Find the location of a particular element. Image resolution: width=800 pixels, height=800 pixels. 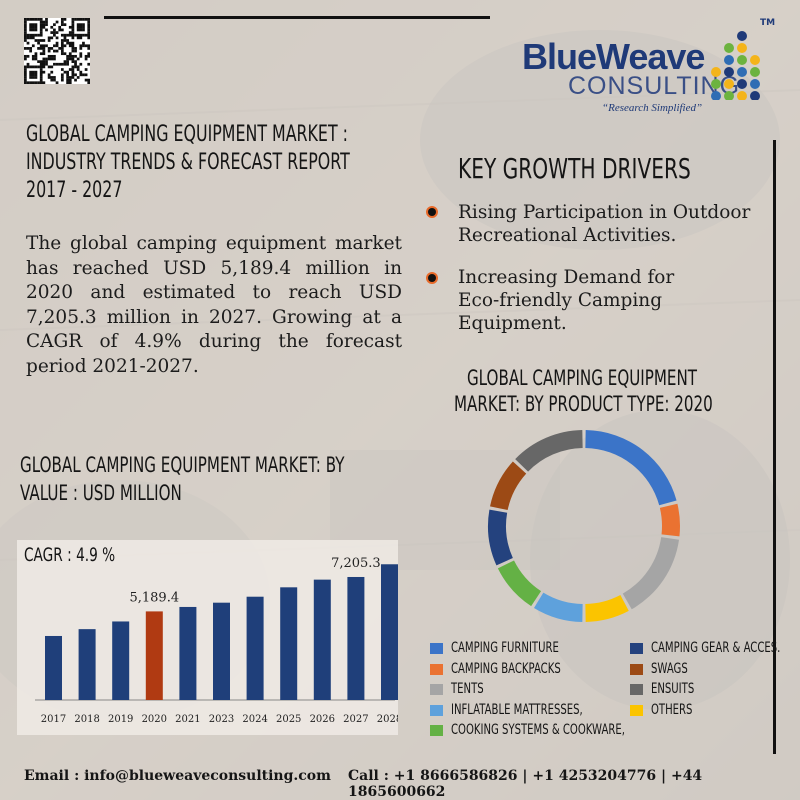

legend-label: TENTS is located at coordinates (467, 689).